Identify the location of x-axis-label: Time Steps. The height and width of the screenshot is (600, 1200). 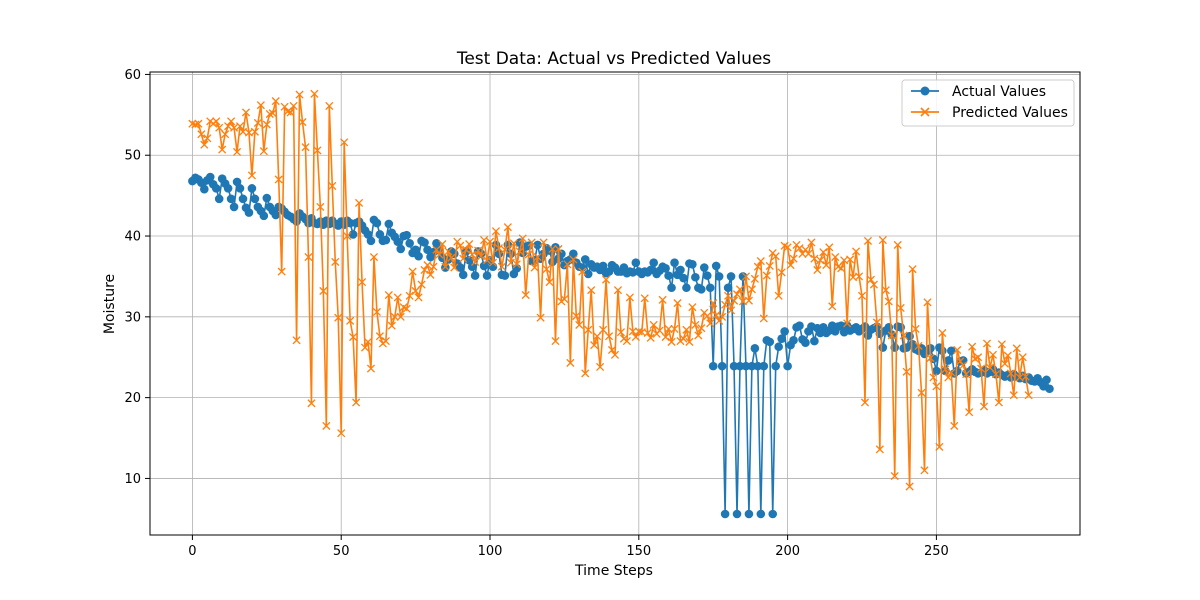
(613, 571).